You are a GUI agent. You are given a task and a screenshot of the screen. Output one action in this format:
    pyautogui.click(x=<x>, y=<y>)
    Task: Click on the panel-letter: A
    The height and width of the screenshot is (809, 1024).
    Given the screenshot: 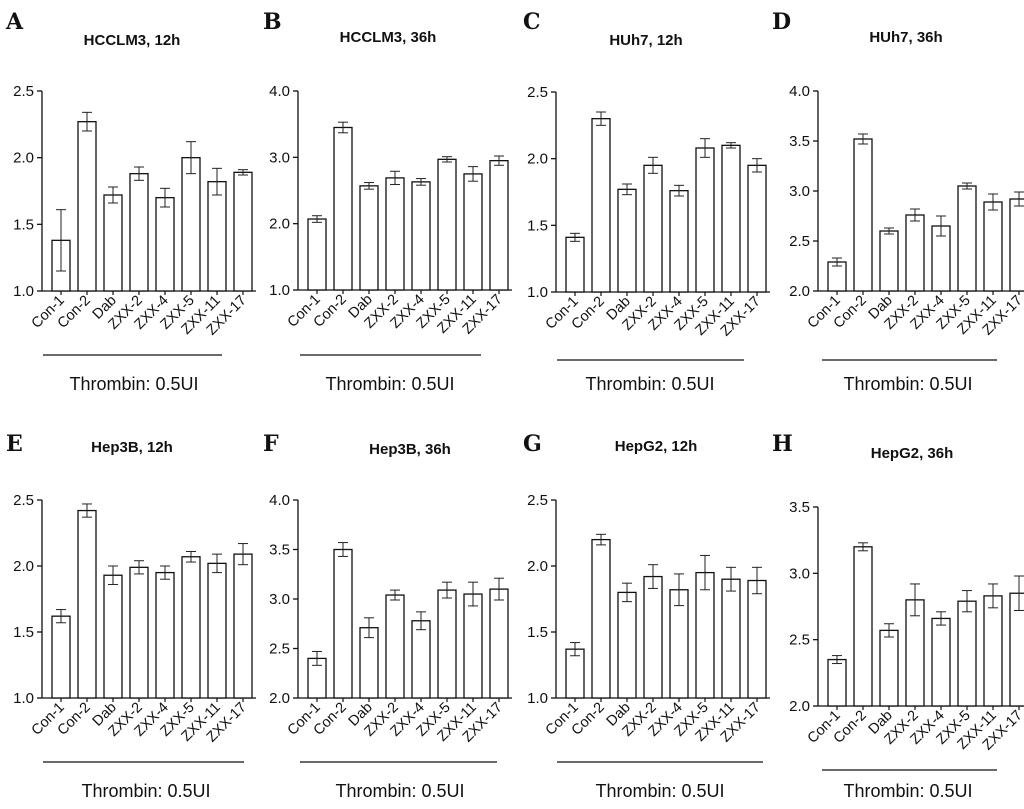 What is the action you would take?
    pyautogui.click(x=14, y=22)
    